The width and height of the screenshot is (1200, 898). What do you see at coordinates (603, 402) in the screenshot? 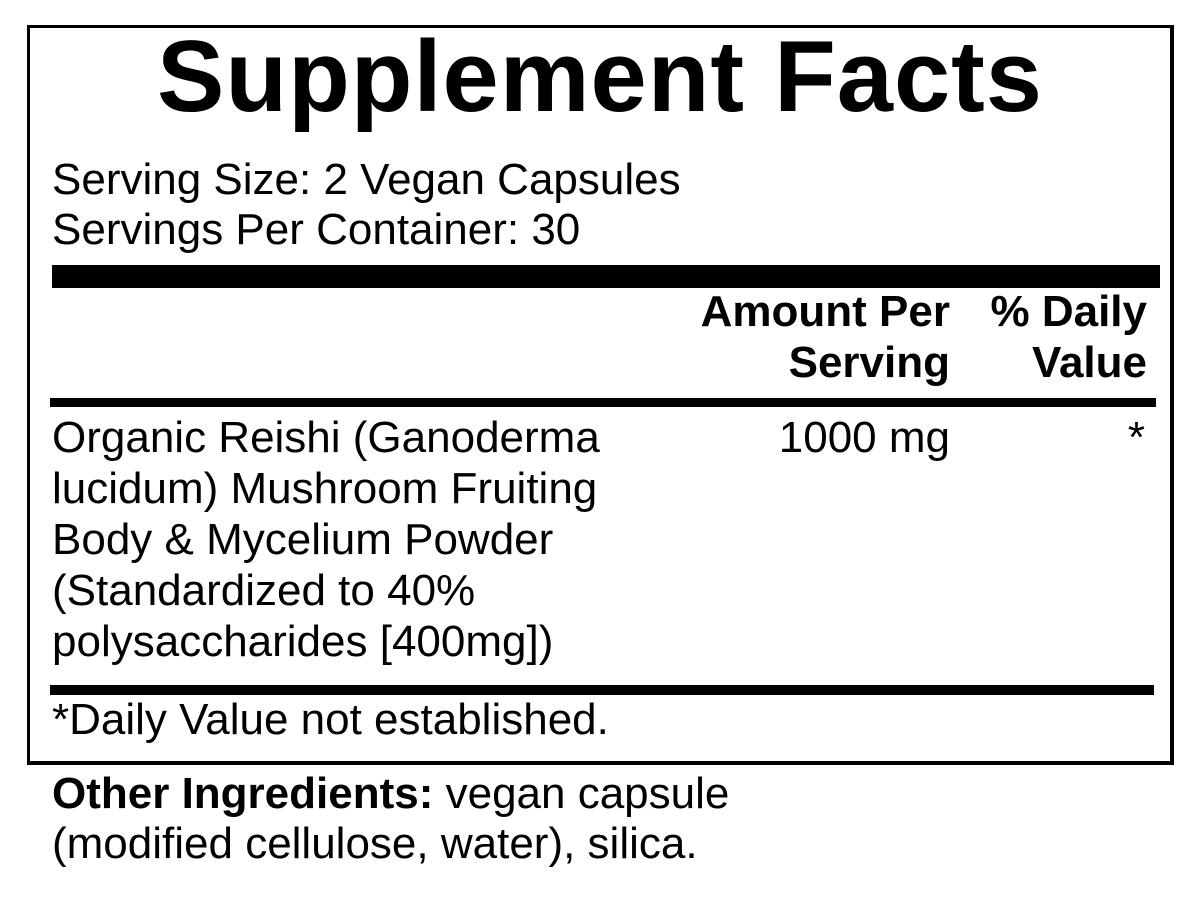
I see `header-divider` at bounding box center [603, 402].